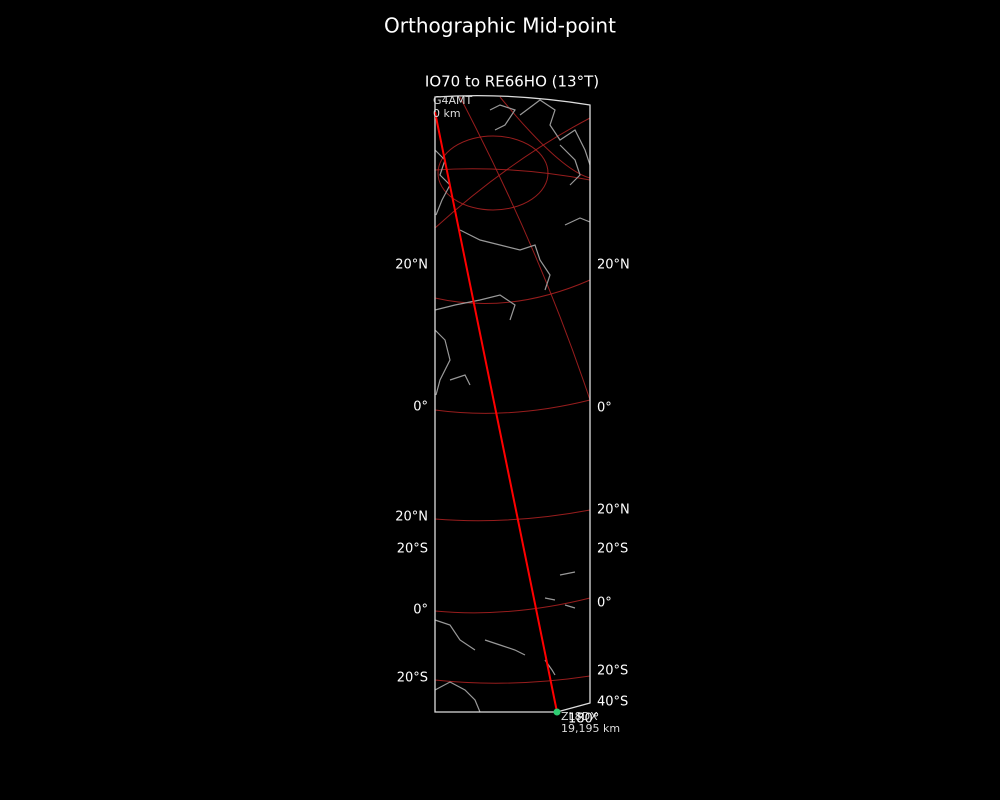  What do you see at coordinates (557, 712) in the screenshot?
I see `end-marker` at bounding box center [557, 712].